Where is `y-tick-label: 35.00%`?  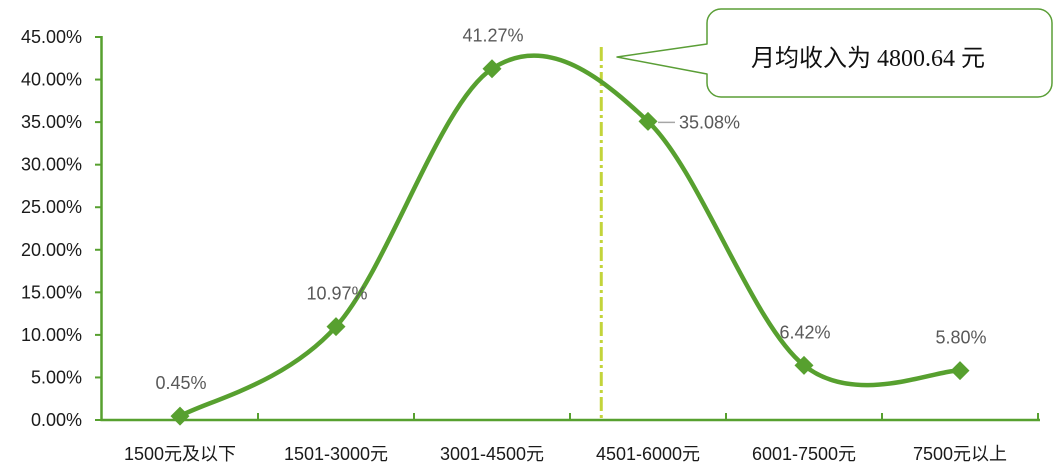 y-tick-label: 35.00% is located at coordinates (51, 122).